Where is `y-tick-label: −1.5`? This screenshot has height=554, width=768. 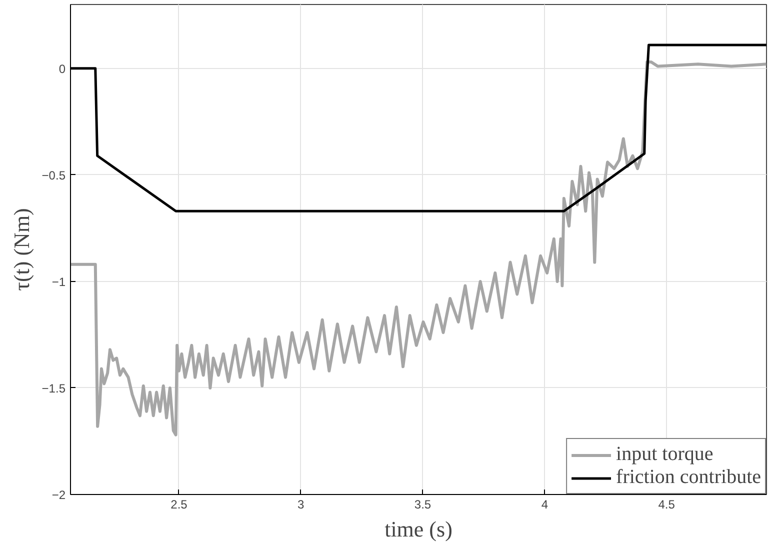
y-tick-label: −1.5 is located at coordinates (54, 388).